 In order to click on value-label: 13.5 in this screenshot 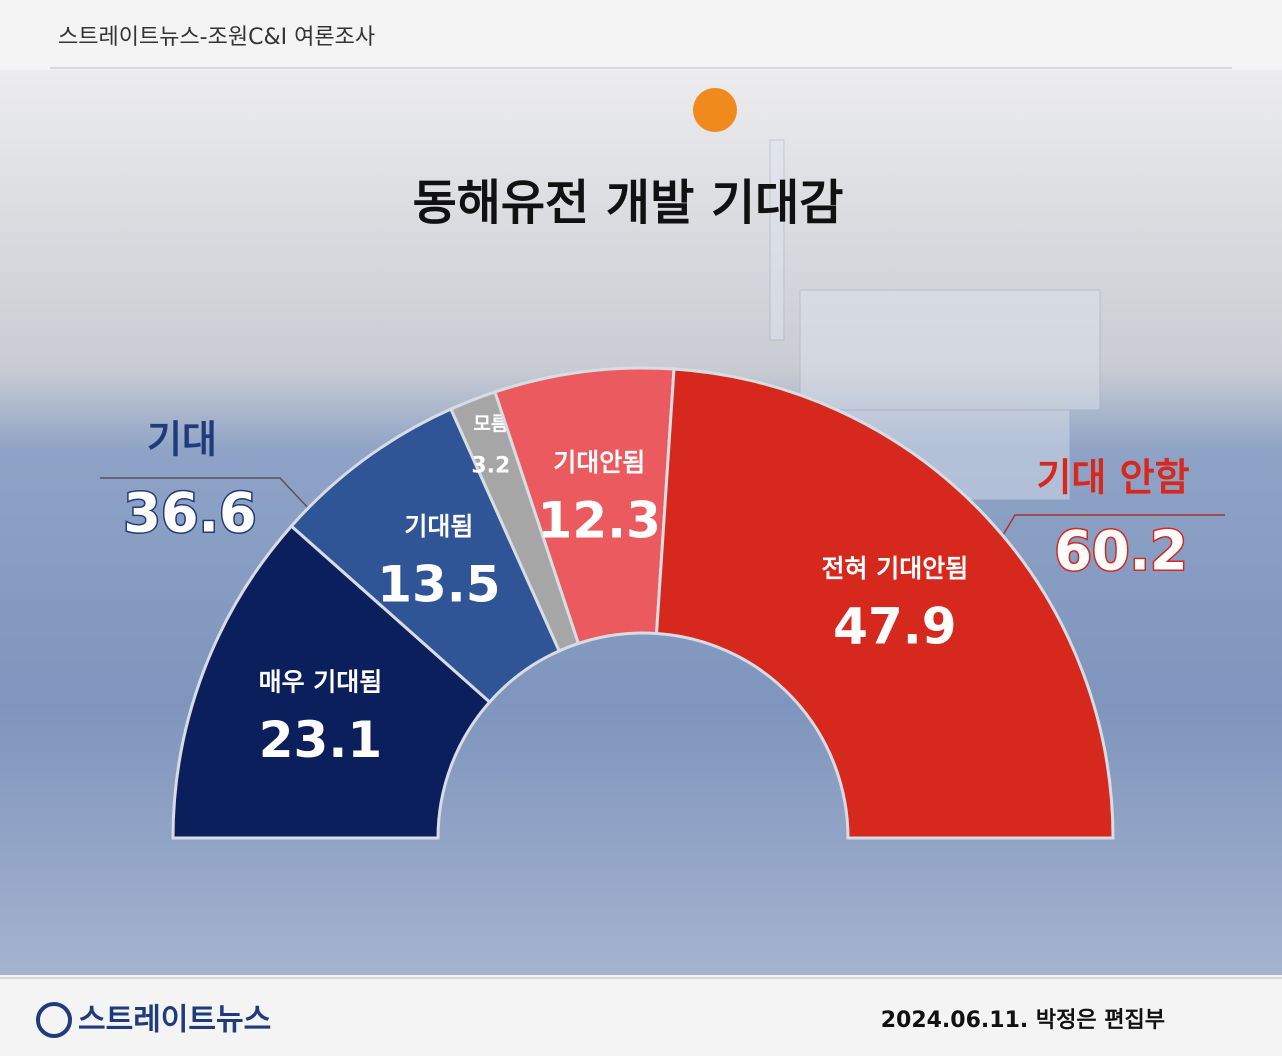, I will do `click(438, 584)`.